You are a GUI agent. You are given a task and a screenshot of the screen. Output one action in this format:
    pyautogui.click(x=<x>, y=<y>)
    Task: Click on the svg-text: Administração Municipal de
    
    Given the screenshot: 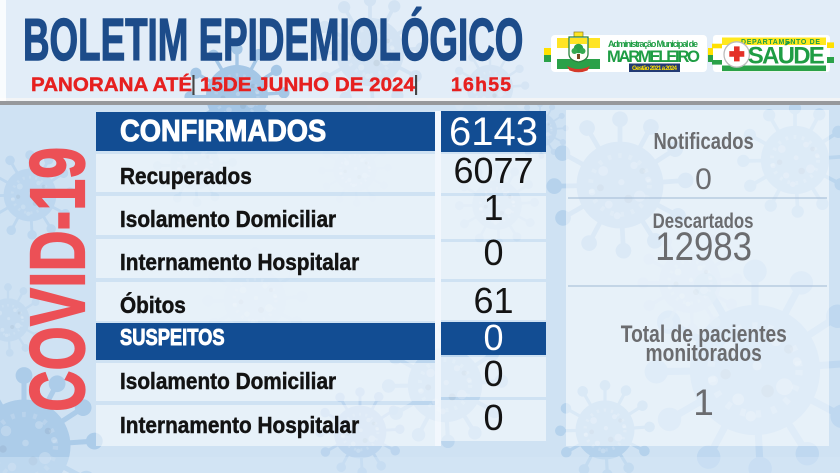 What is the action you would take?
    pyautogui.click(x=653, y=44)
    